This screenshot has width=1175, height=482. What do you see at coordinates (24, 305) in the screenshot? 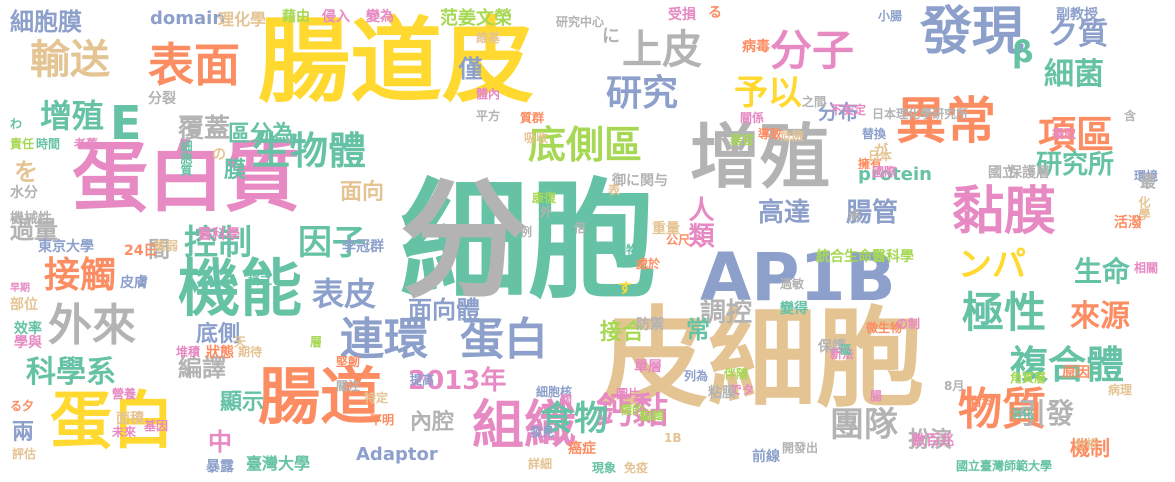
I see `cloud-word: 部位` at bounding box center [24, 305].